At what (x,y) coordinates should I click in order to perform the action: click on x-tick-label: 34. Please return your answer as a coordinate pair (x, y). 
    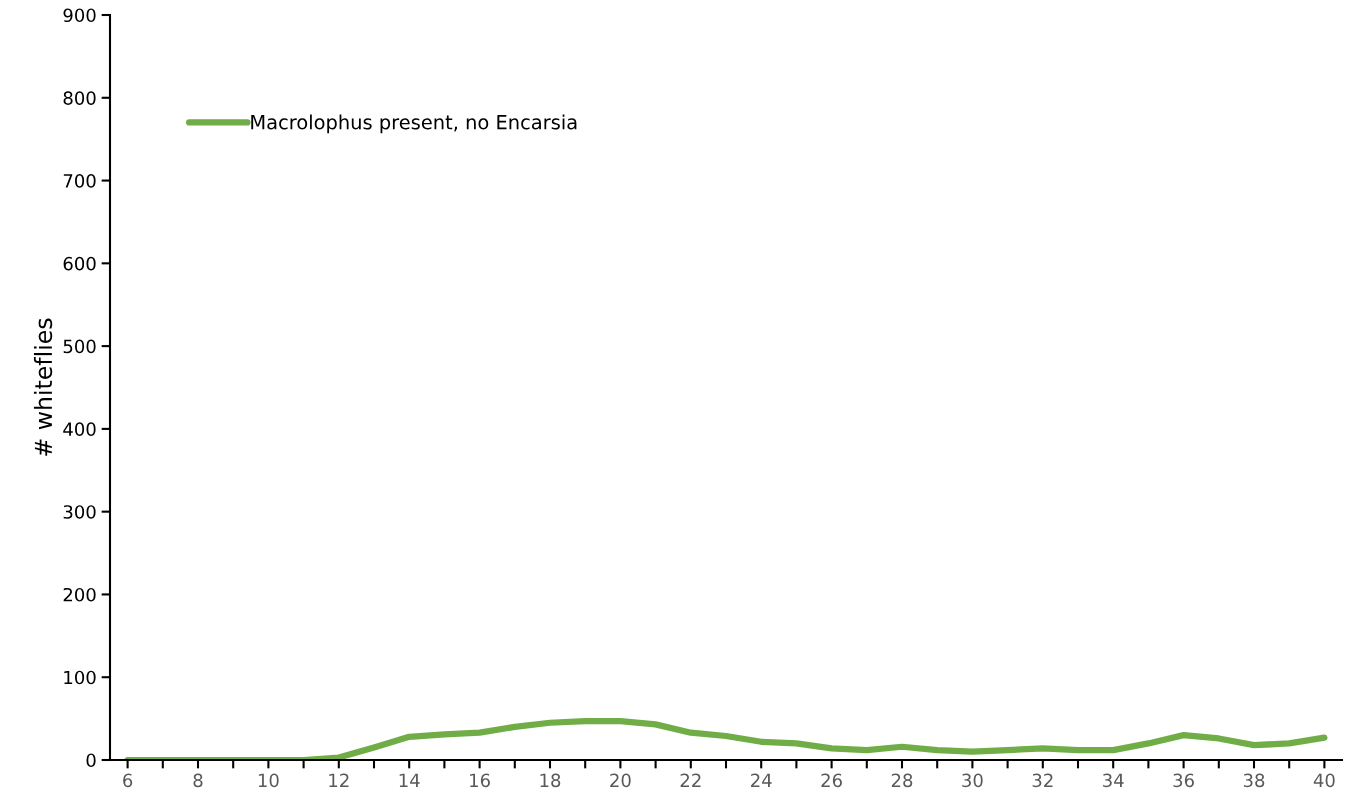
    Looking at the image, I should click on (1113, 780).